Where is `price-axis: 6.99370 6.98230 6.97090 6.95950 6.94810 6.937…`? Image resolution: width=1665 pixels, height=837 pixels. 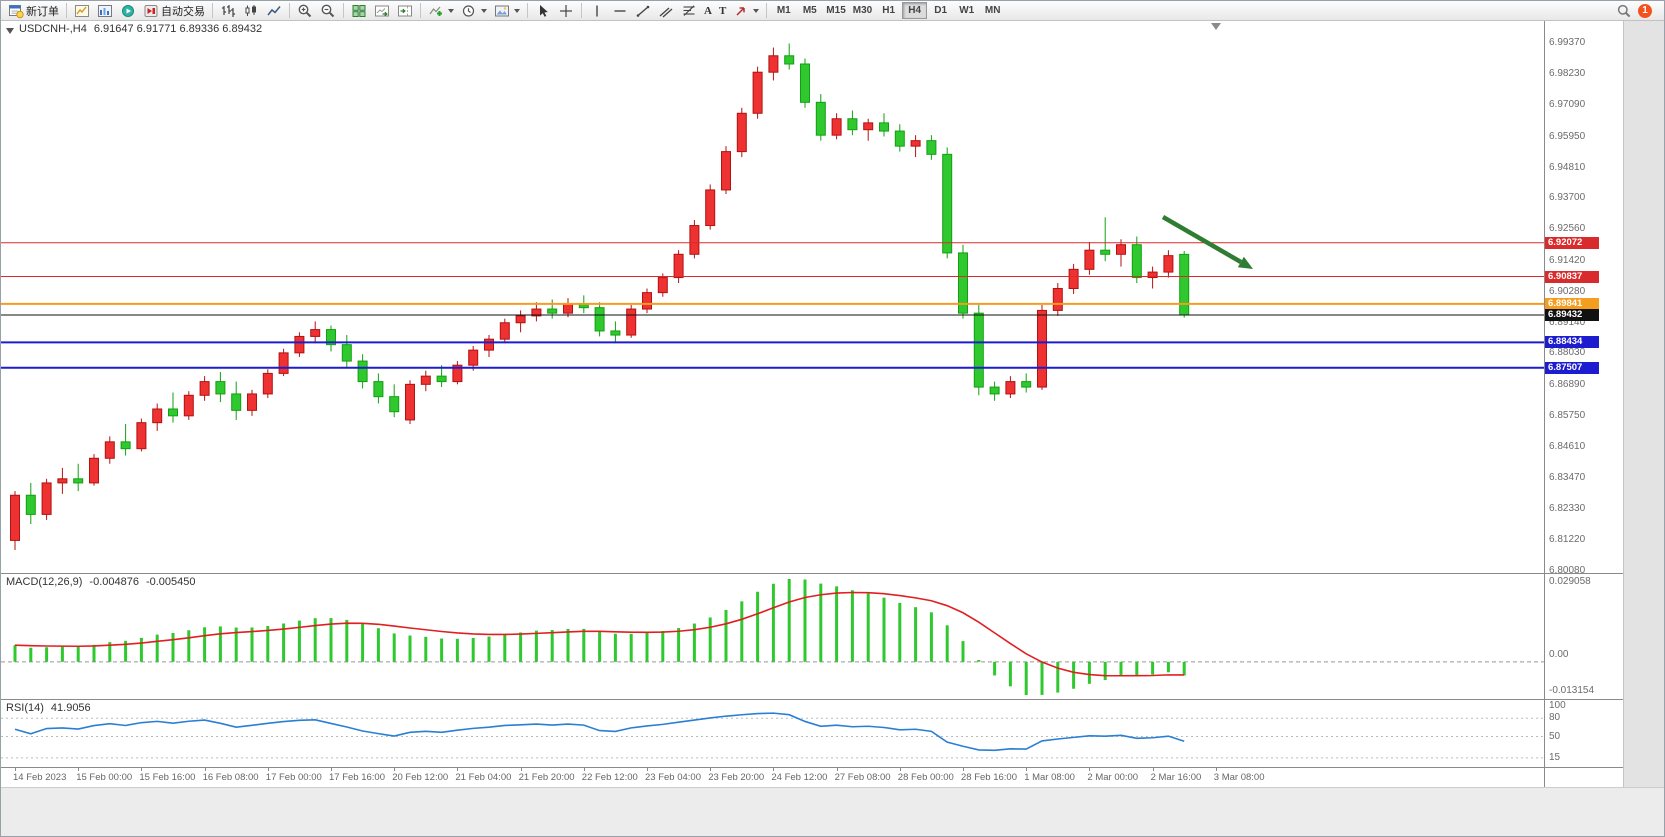 price-axis: 6.99370 6.98230 6.97090 6.95950 6.94810 6.937… is located at coordinates (1583, 404).